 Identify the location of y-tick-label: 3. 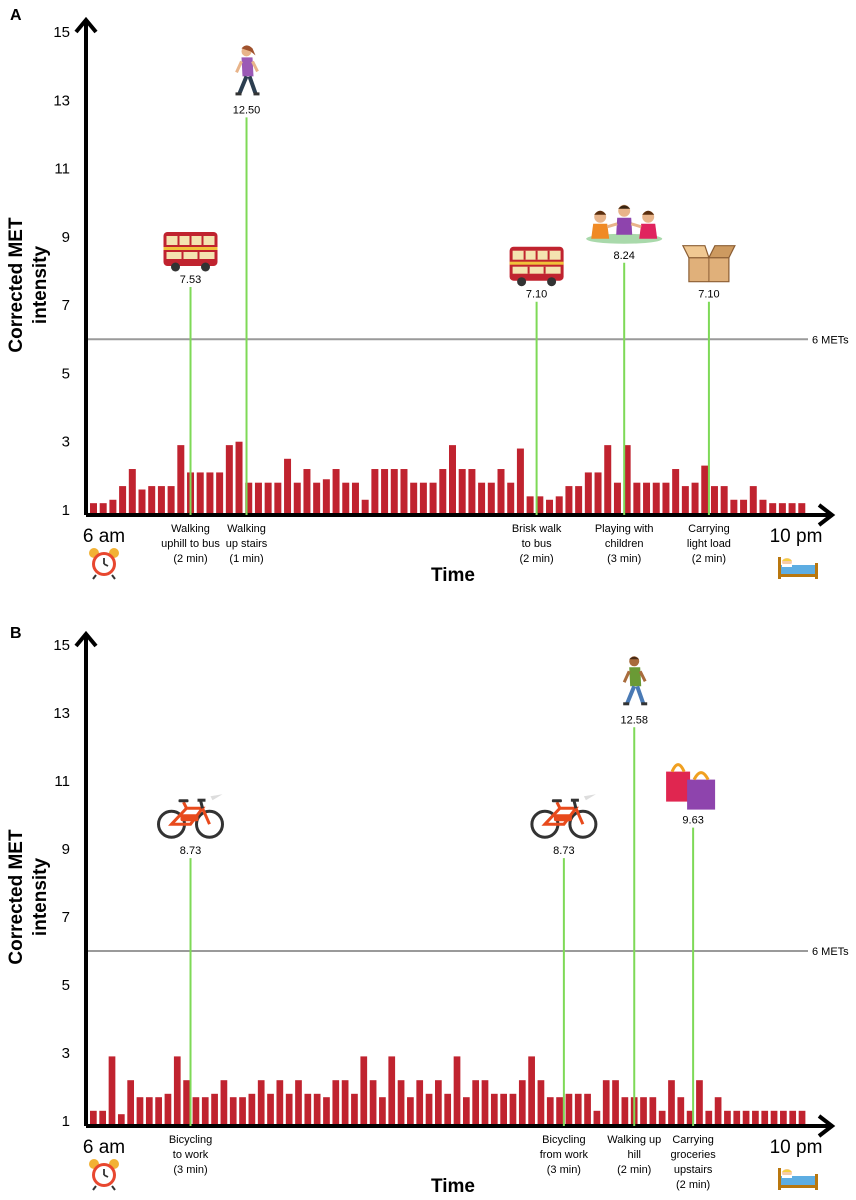
(66, 442).